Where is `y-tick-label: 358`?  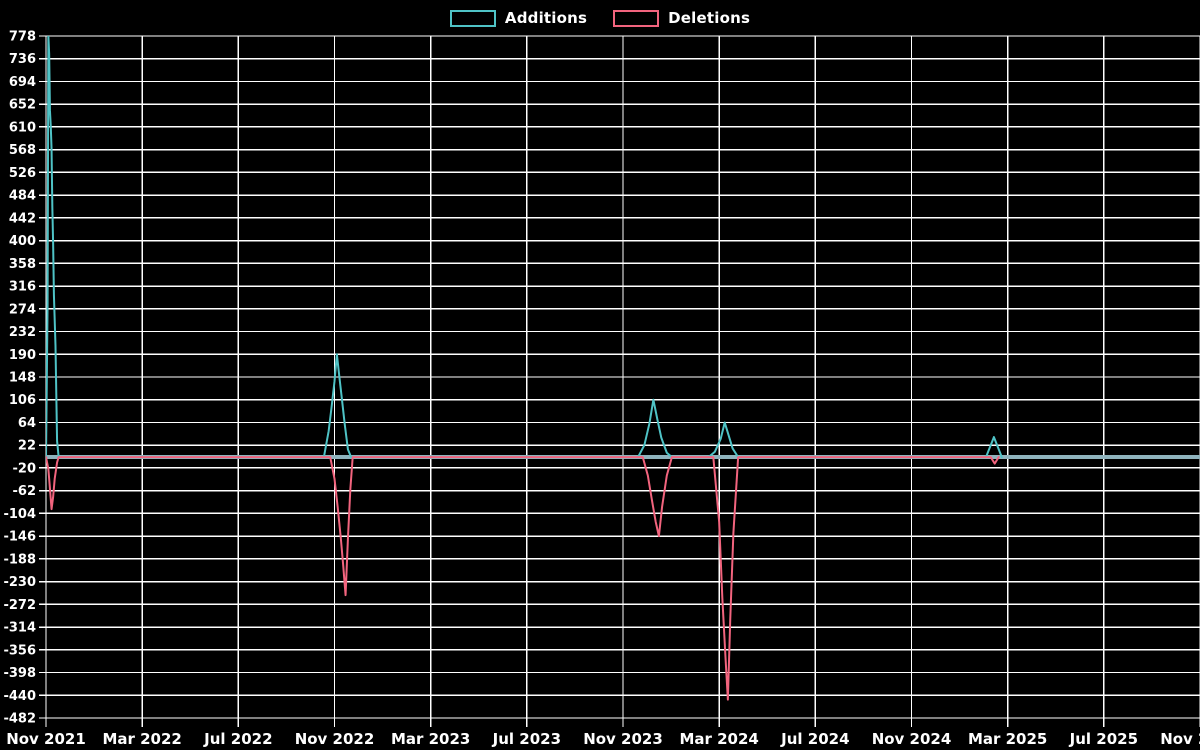
y-tick-label: 358 is located at coordinates (22, 264).